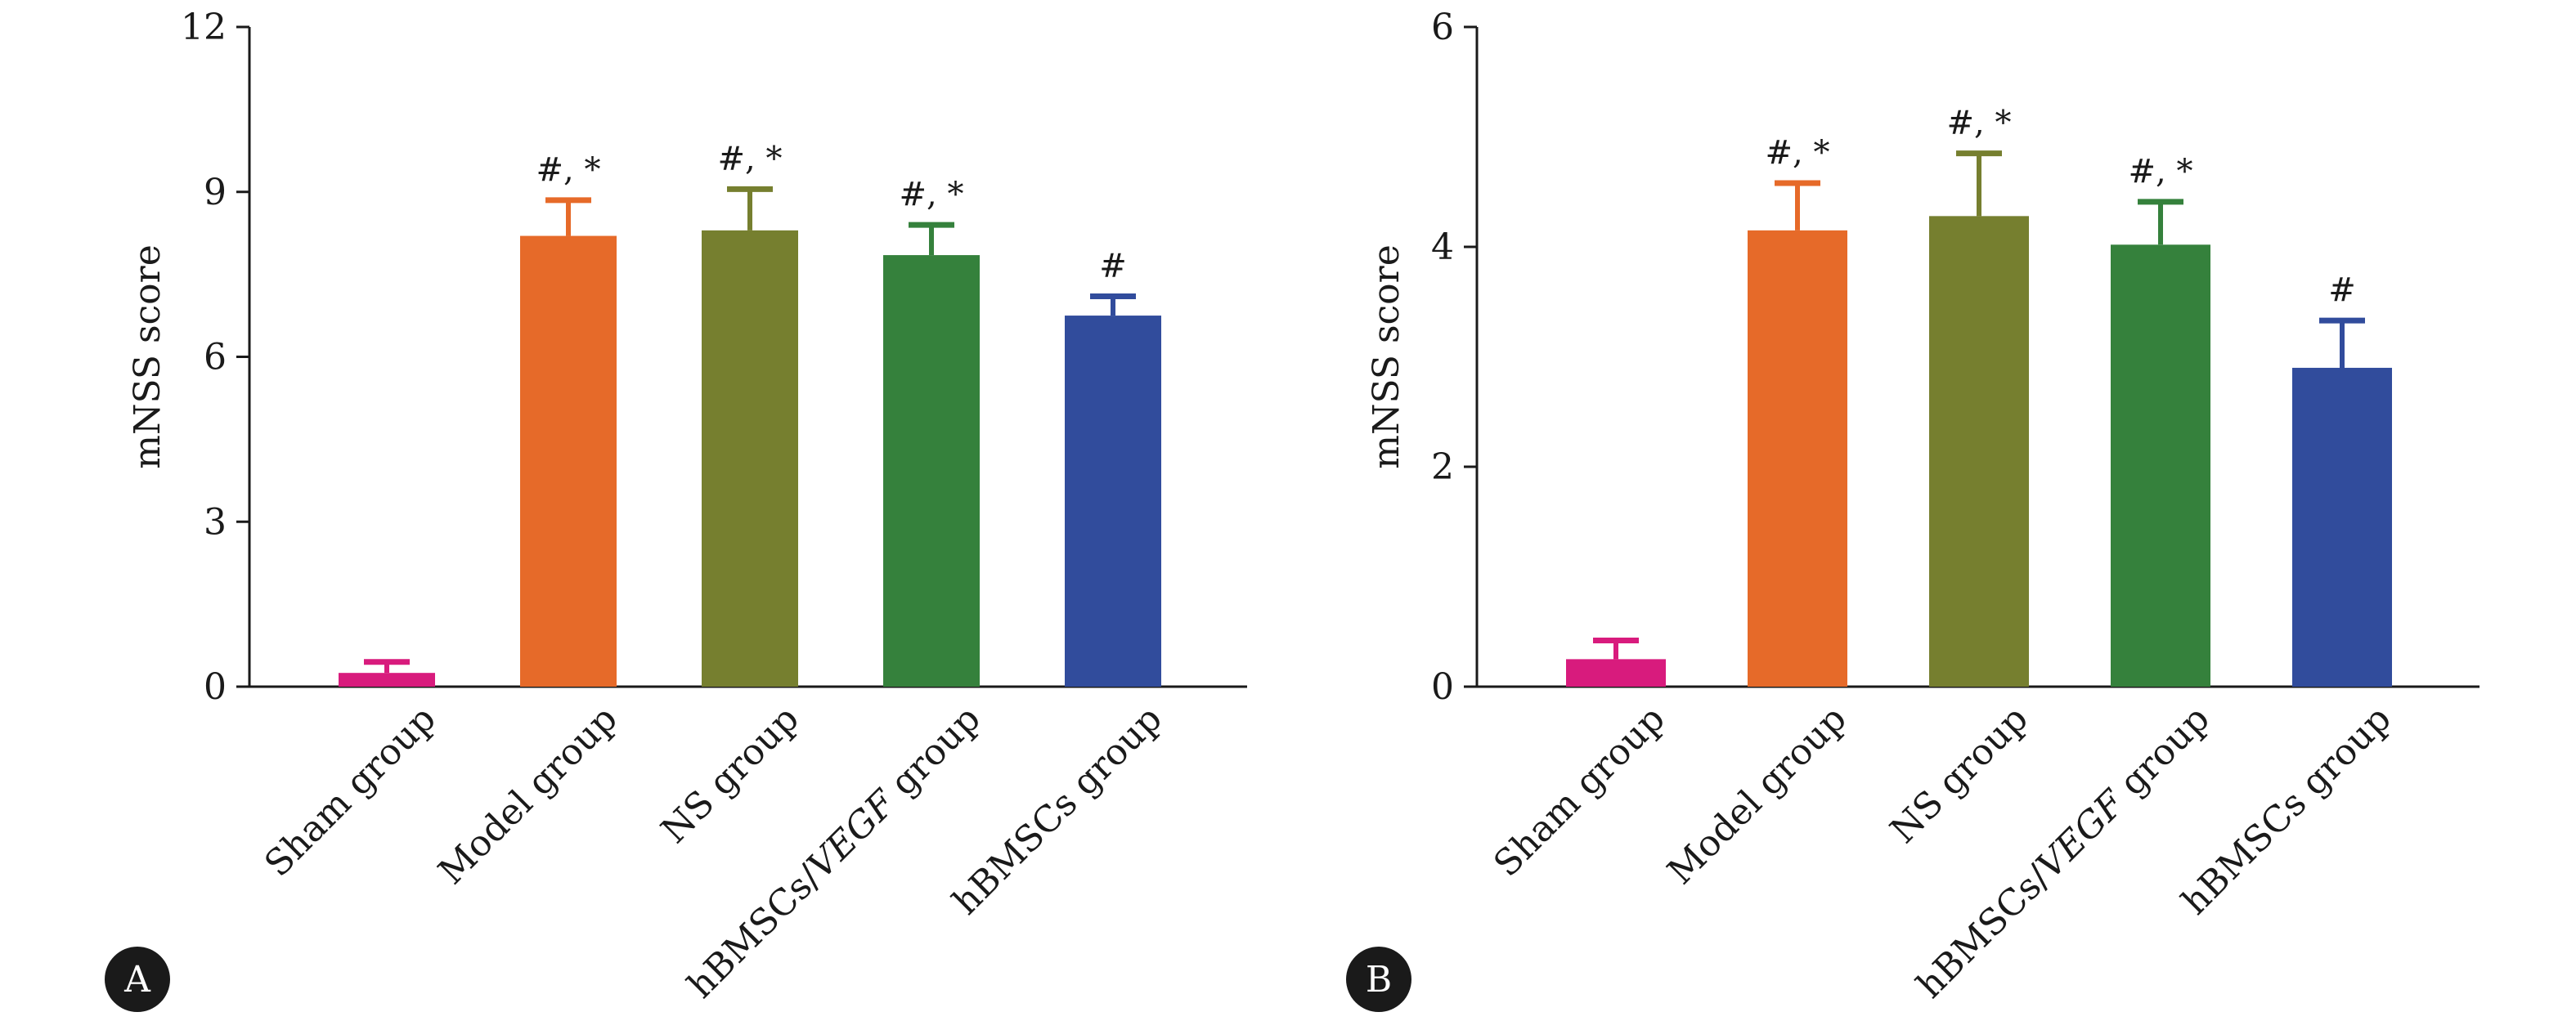 Image resolution: width=2576 pixels, height=1021 pixels. Describe the element at coordinates (216, 522) in the screenshot. I see `y-tick-label: 3` at that location.